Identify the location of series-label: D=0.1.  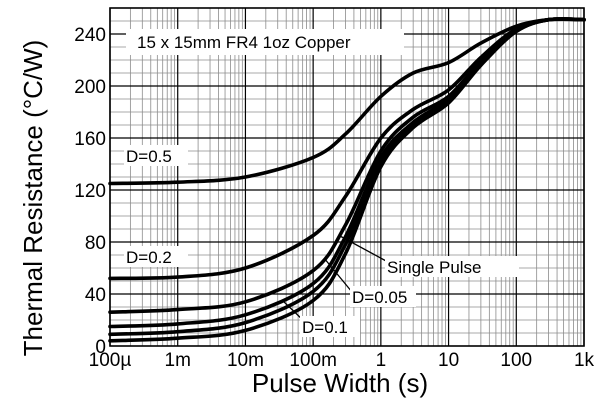
(325, 327).